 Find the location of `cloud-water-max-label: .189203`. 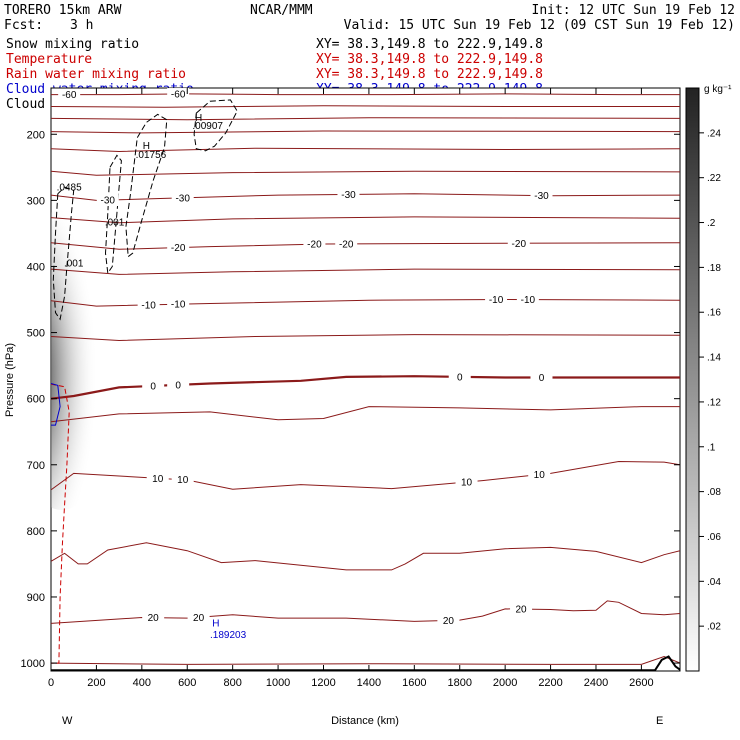

cloud-water-max-label: .189203 is located at coordinates (228, 635).